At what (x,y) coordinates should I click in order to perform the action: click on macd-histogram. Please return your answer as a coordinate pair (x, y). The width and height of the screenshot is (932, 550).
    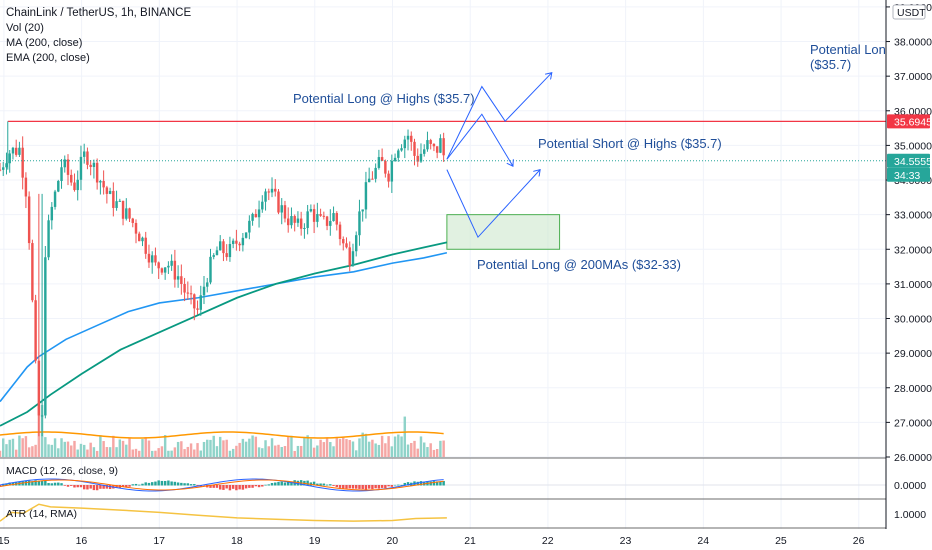
    Looking at the image, I should click on (443, 485).